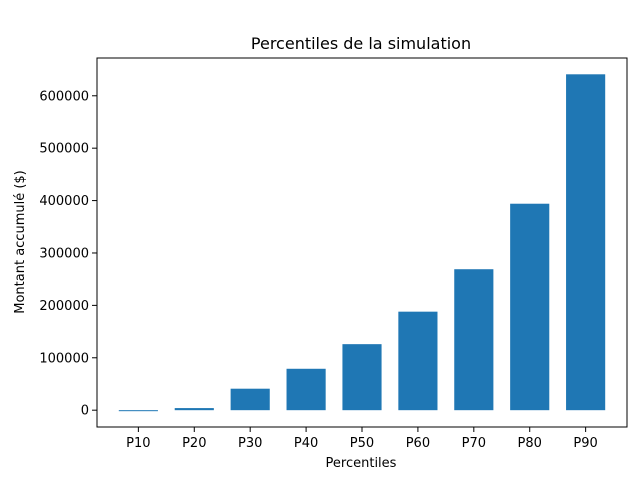 This screenshot has width=640, height=480. I want to click on y-tick-label: 400000, so click(64, 201).